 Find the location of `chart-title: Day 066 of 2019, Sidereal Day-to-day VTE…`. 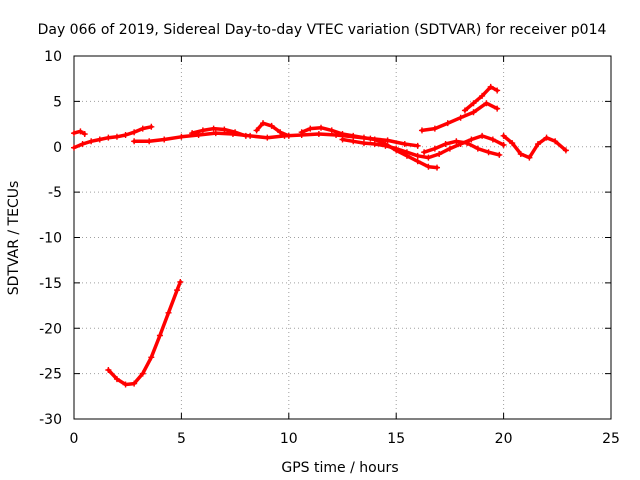

chart-title: Day 066 of 2019, Sidereal Day-to-day VTE… is located at coordinates (322, 30).